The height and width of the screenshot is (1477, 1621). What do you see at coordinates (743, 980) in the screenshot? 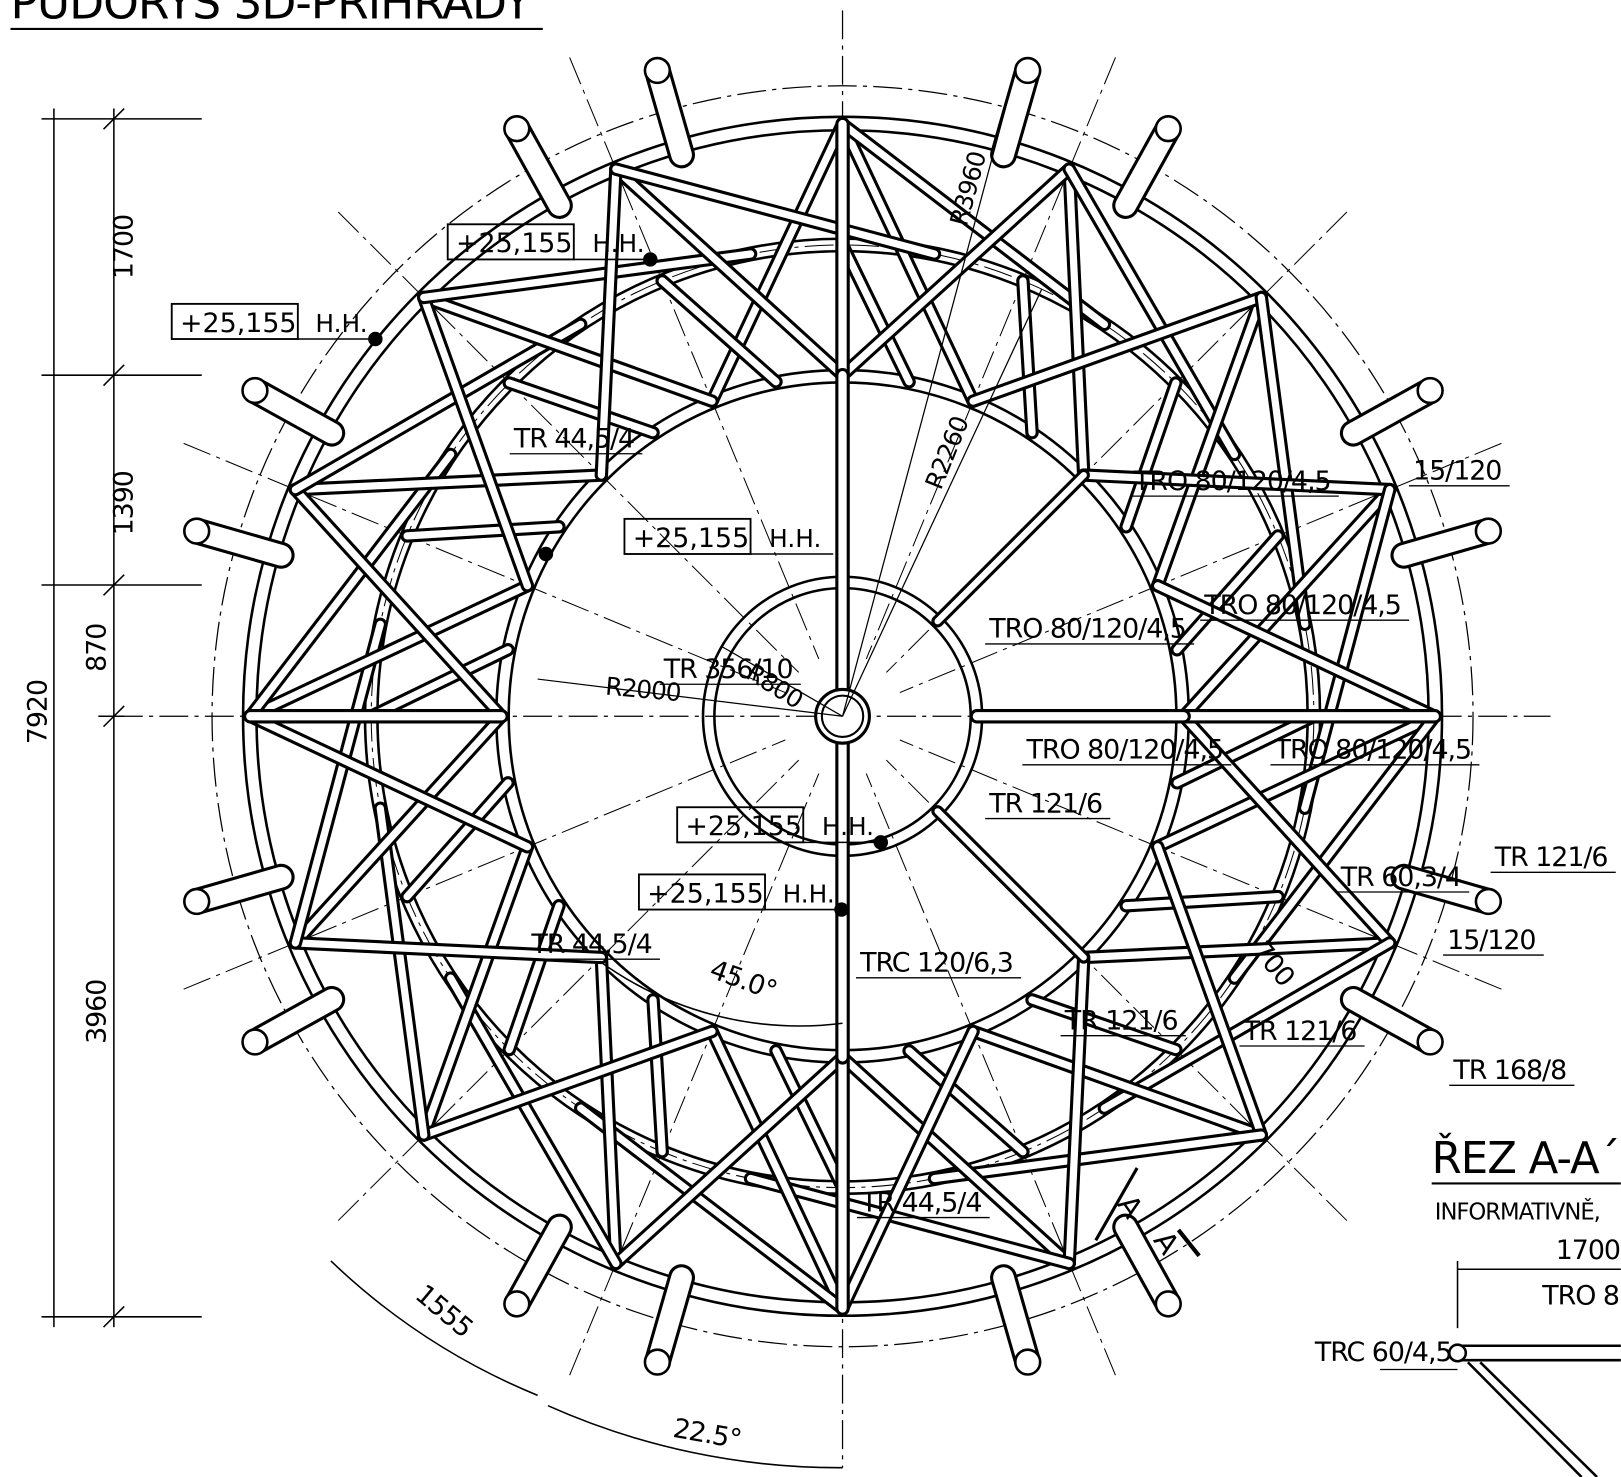
I see `angle-label: 45.0°` at bounding box center [743, 980].